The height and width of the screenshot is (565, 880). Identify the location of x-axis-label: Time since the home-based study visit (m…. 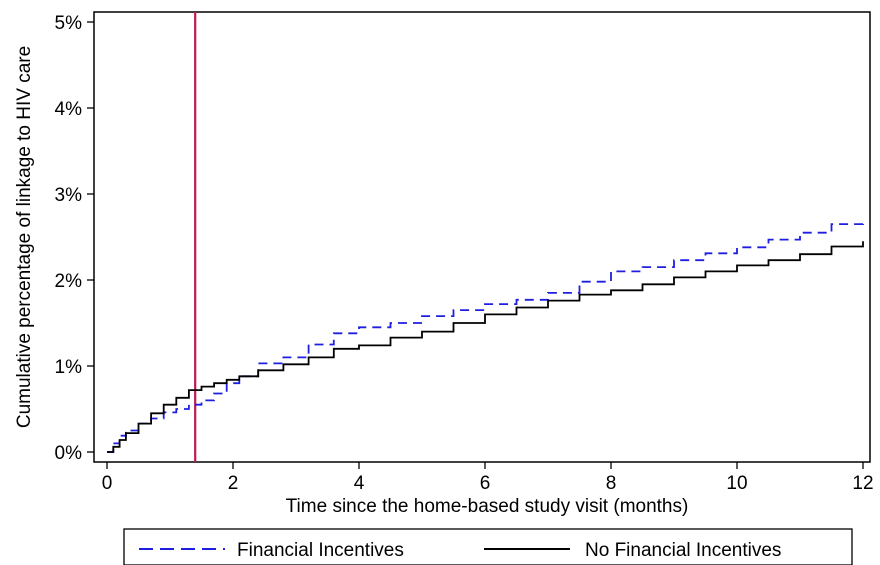
(487, 506).